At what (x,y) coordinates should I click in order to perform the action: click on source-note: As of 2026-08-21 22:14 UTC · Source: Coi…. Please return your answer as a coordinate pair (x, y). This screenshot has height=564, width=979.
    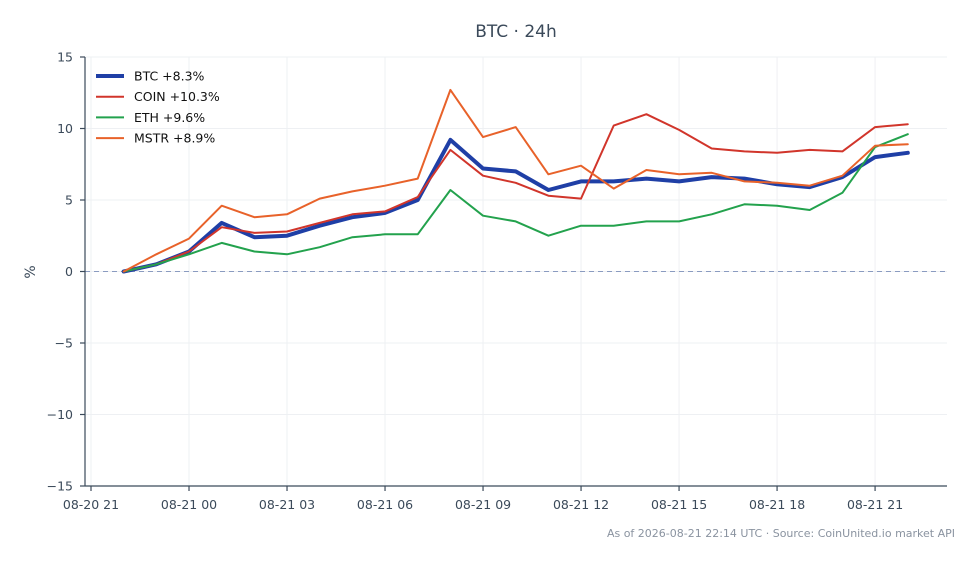
    Looking at the image, I should click on (781, 533).